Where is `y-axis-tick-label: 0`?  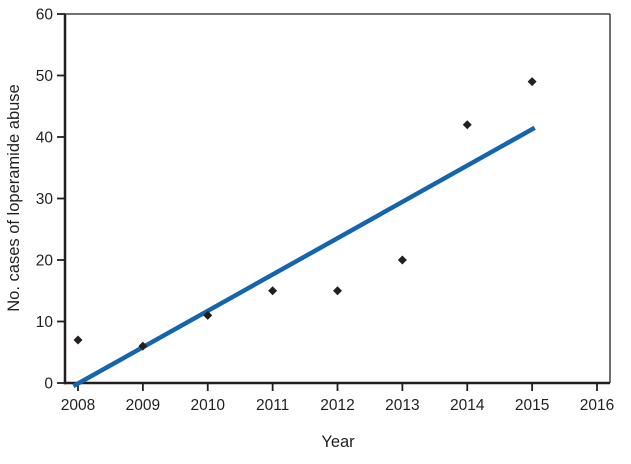 y-axis-tick-label: 0 is located at coordinates (48, 383).